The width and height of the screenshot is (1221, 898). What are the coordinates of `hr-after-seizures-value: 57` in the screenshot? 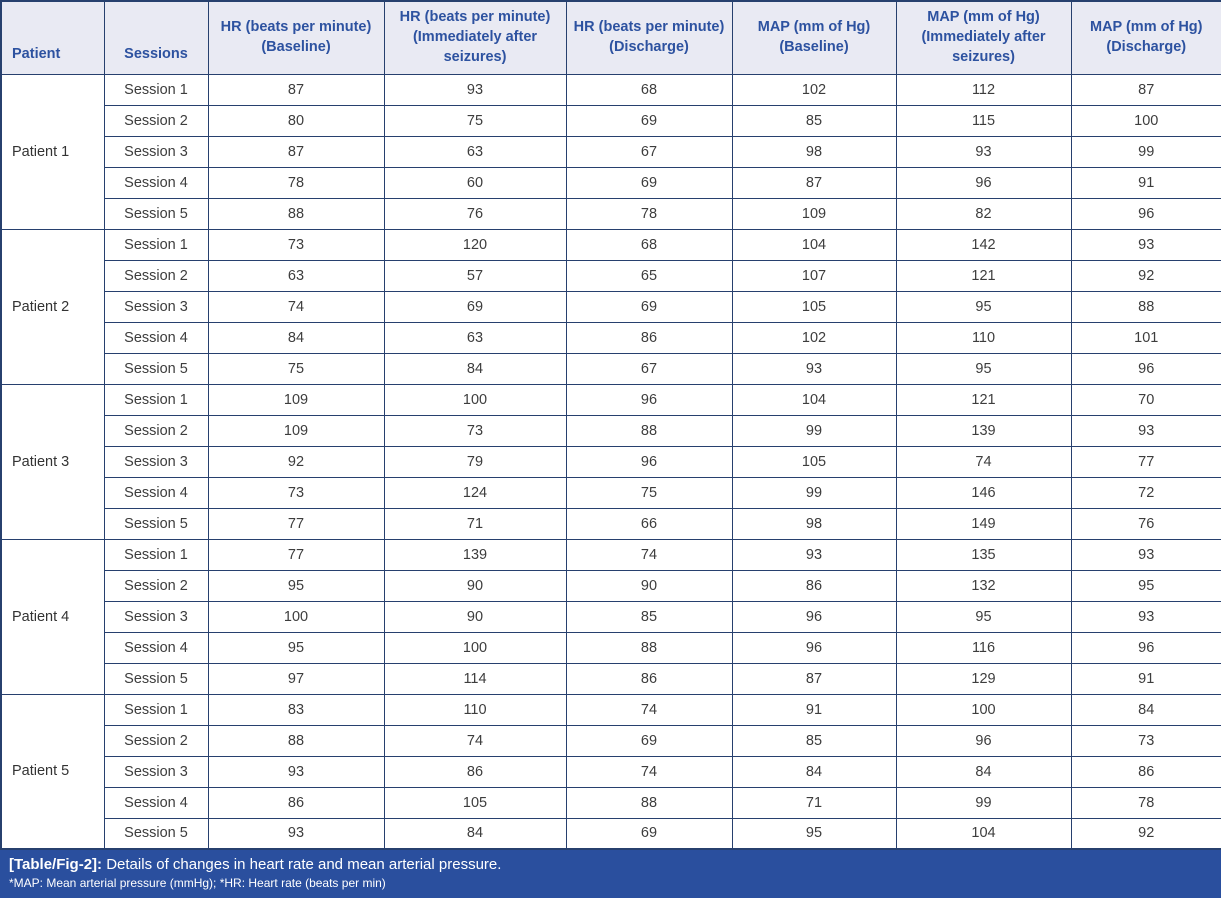 It's located at (475, 275).